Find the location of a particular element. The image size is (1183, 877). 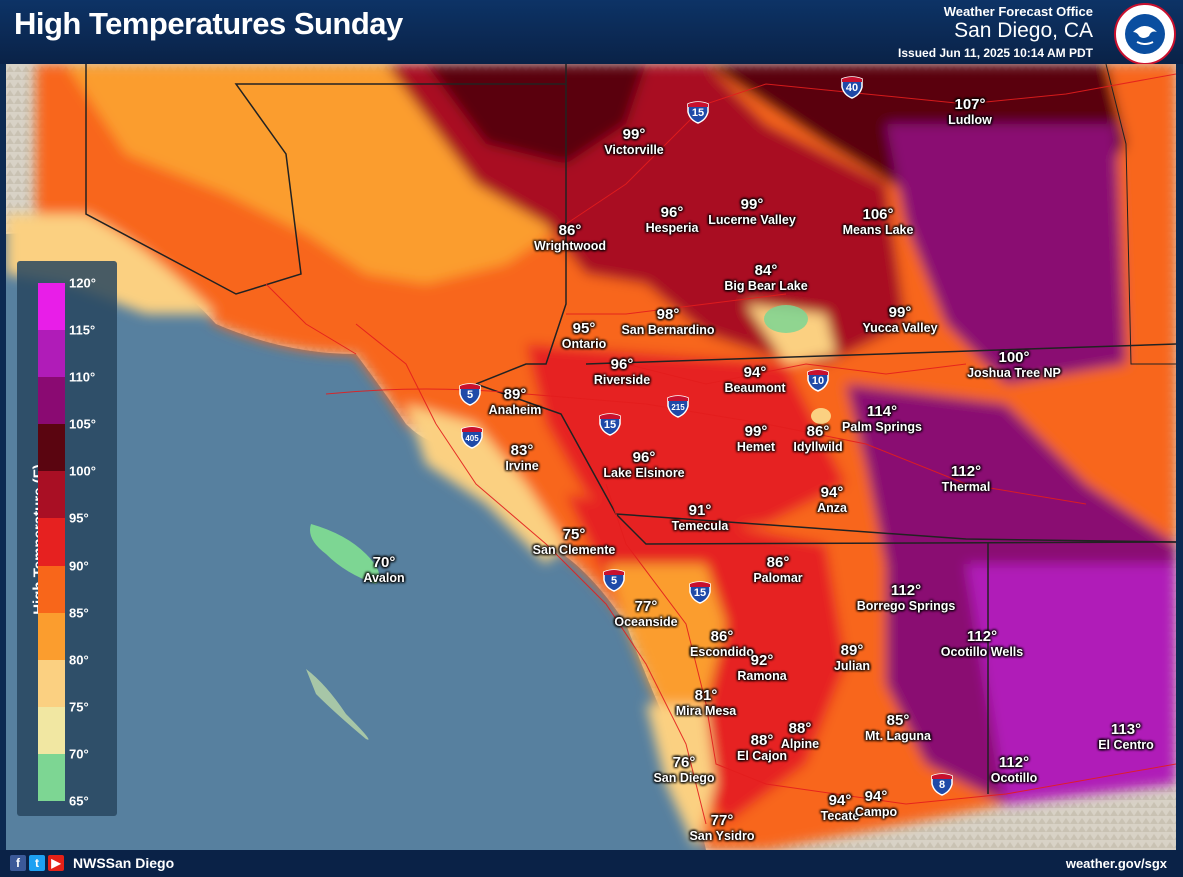

city-label: 107° Ludlow is located at coordinates (970, 111).